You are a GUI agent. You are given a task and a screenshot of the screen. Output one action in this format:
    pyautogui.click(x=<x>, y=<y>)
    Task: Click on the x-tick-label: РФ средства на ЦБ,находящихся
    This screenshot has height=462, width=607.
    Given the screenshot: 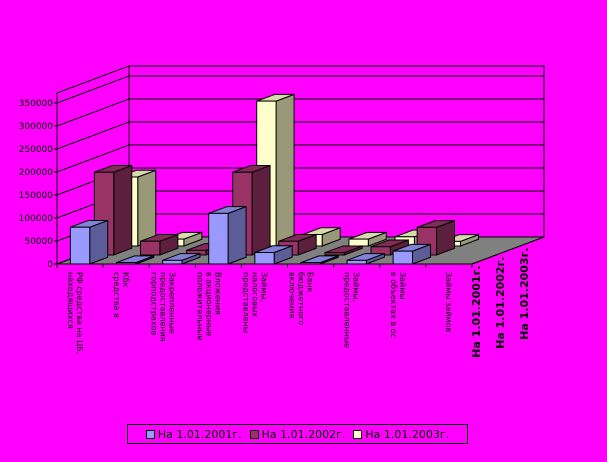 What is the action you would take?
    pyautogui.click(x=75, y=313)
    